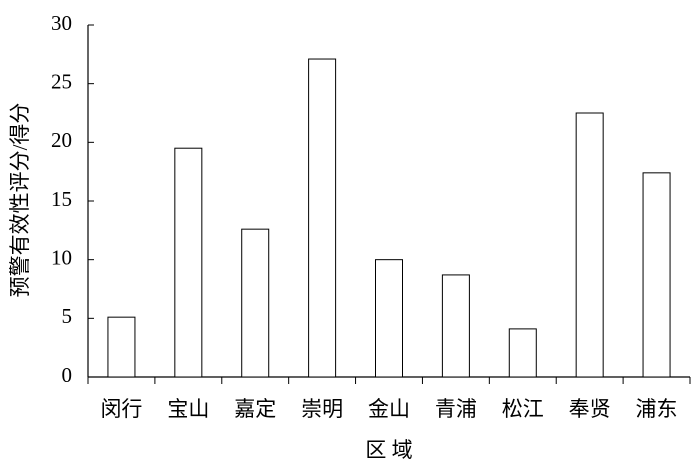  I want to click on y-tick-label: 0, so click(67, 375).